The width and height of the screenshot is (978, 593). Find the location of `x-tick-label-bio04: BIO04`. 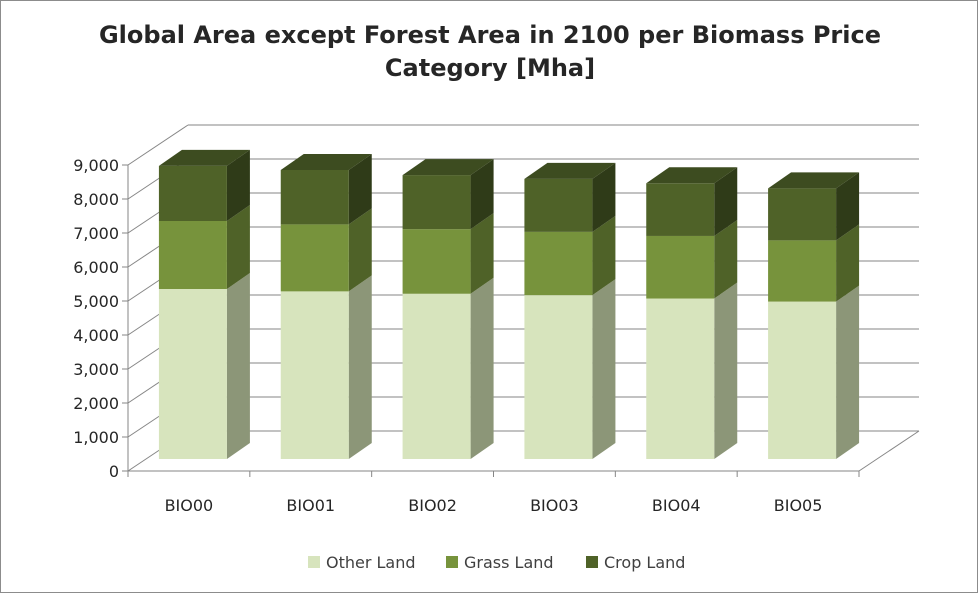

x-tick-label-bio04: BIO04 is located at coordinates (676, 505).